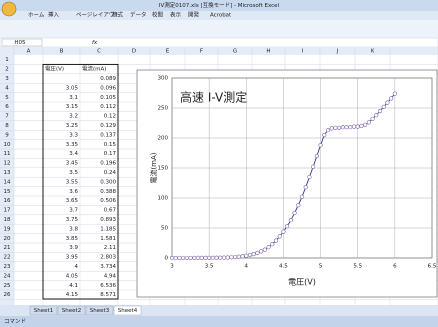 This screenshot has height=327, width=438. Describe the element at coordinates (7, 60) in the screenshot. I see `row-header: 1` at that location.